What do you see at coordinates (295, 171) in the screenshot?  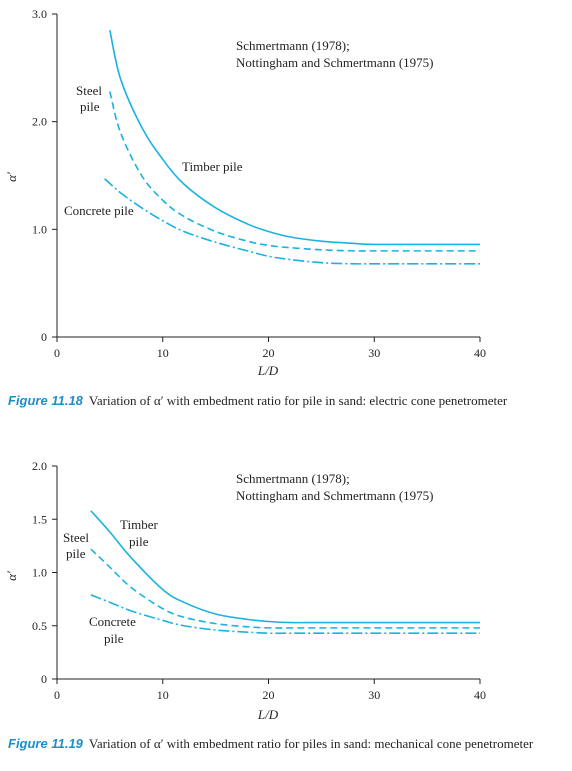 I see `chart1-series-steel-pile` at bounding box center [295, 171].